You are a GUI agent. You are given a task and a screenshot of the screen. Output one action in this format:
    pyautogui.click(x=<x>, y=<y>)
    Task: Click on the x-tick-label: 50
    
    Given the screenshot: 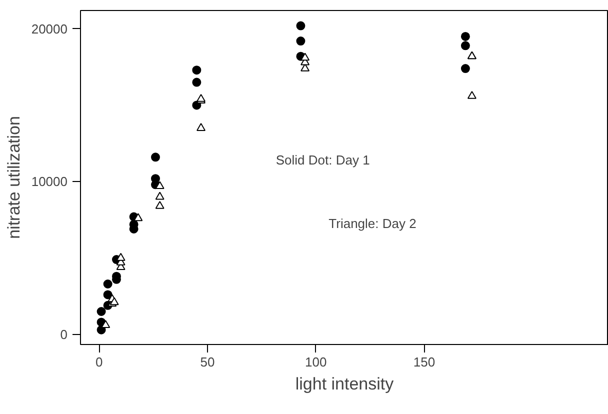 What is the action you would take?
    pyautogui.click(x=207, y=362)
    